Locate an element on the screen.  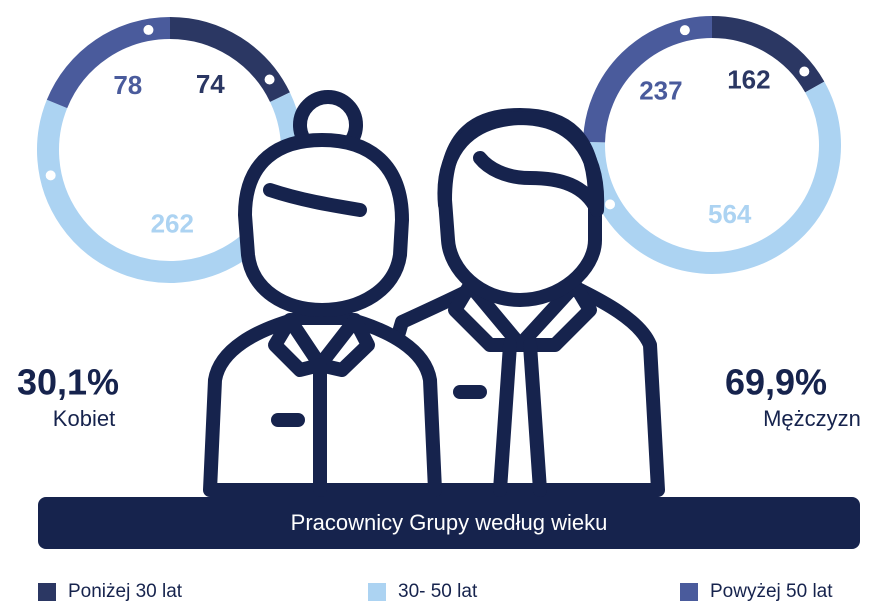
title-bar is located at coordinates (449, 523).